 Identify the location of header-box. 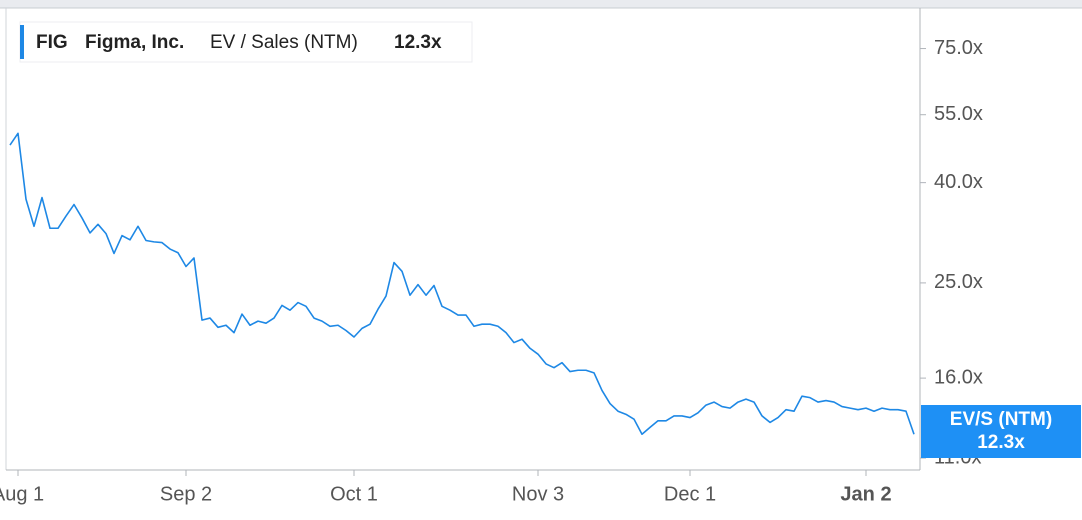
(246, 42).